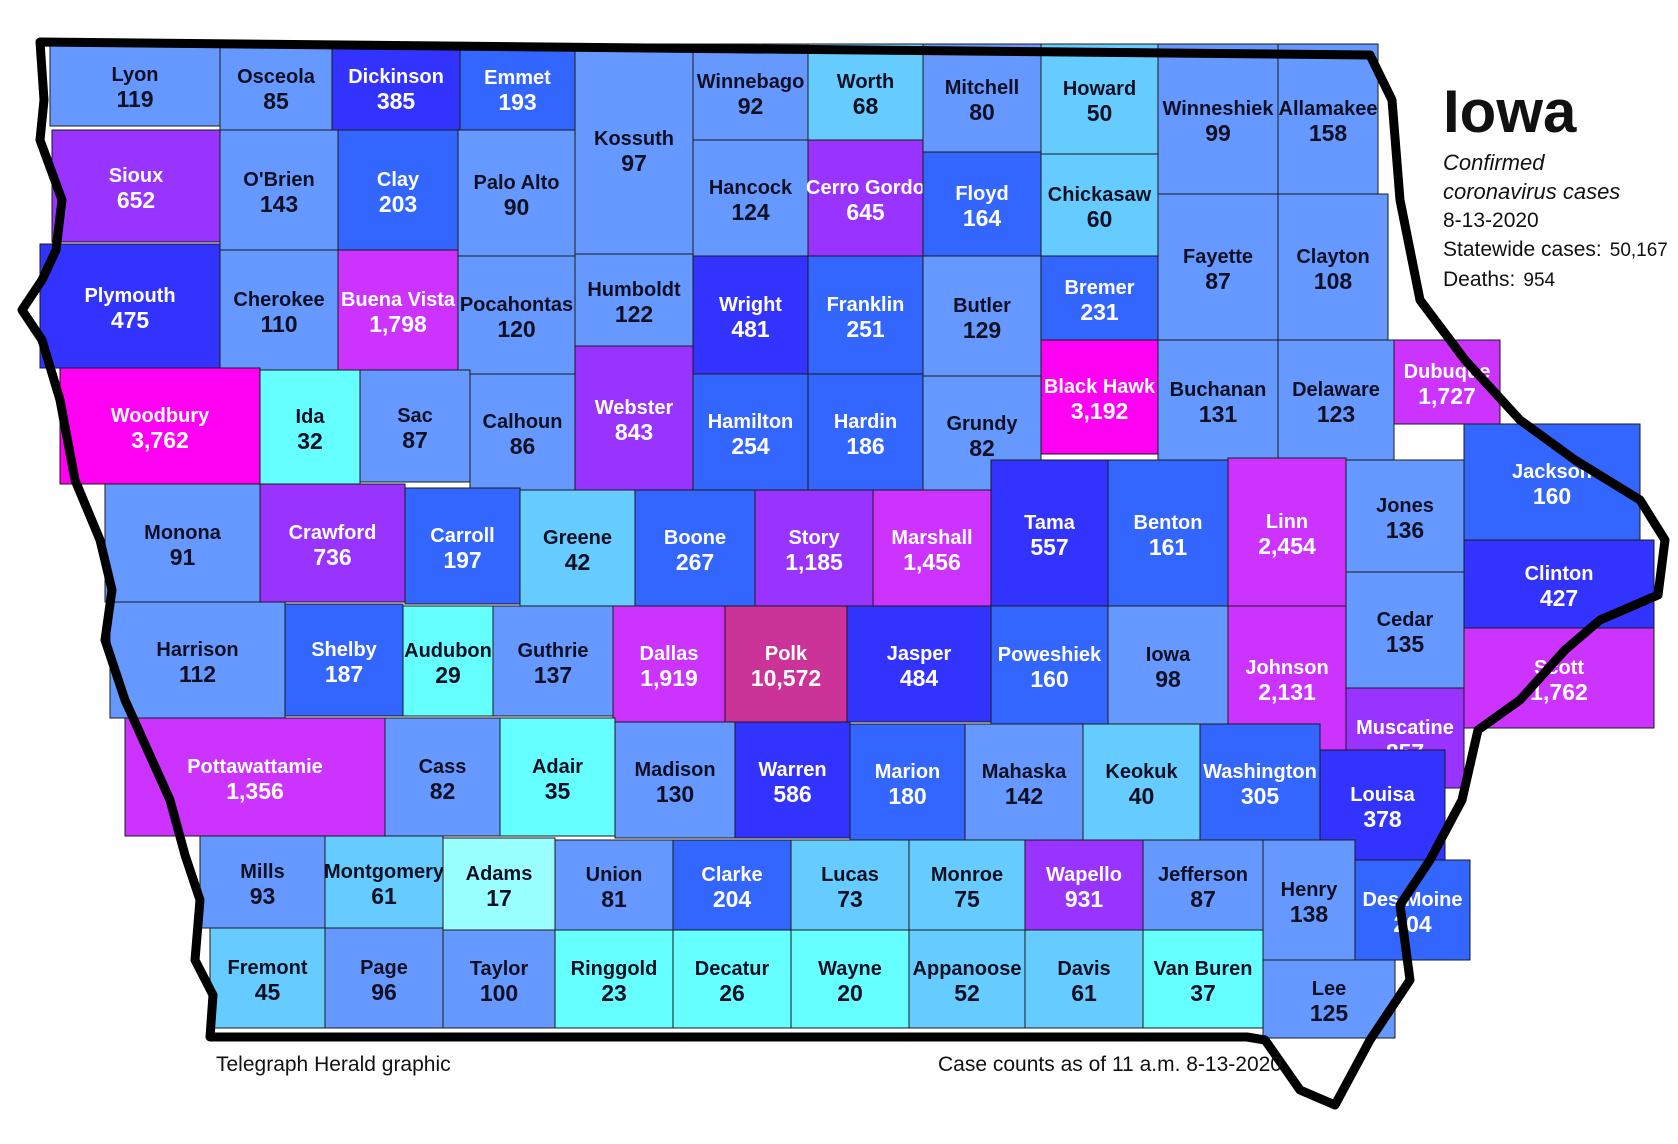  I want to click on statewide-cases-row: Statewide cases: 50,167, so click(1555, 250).